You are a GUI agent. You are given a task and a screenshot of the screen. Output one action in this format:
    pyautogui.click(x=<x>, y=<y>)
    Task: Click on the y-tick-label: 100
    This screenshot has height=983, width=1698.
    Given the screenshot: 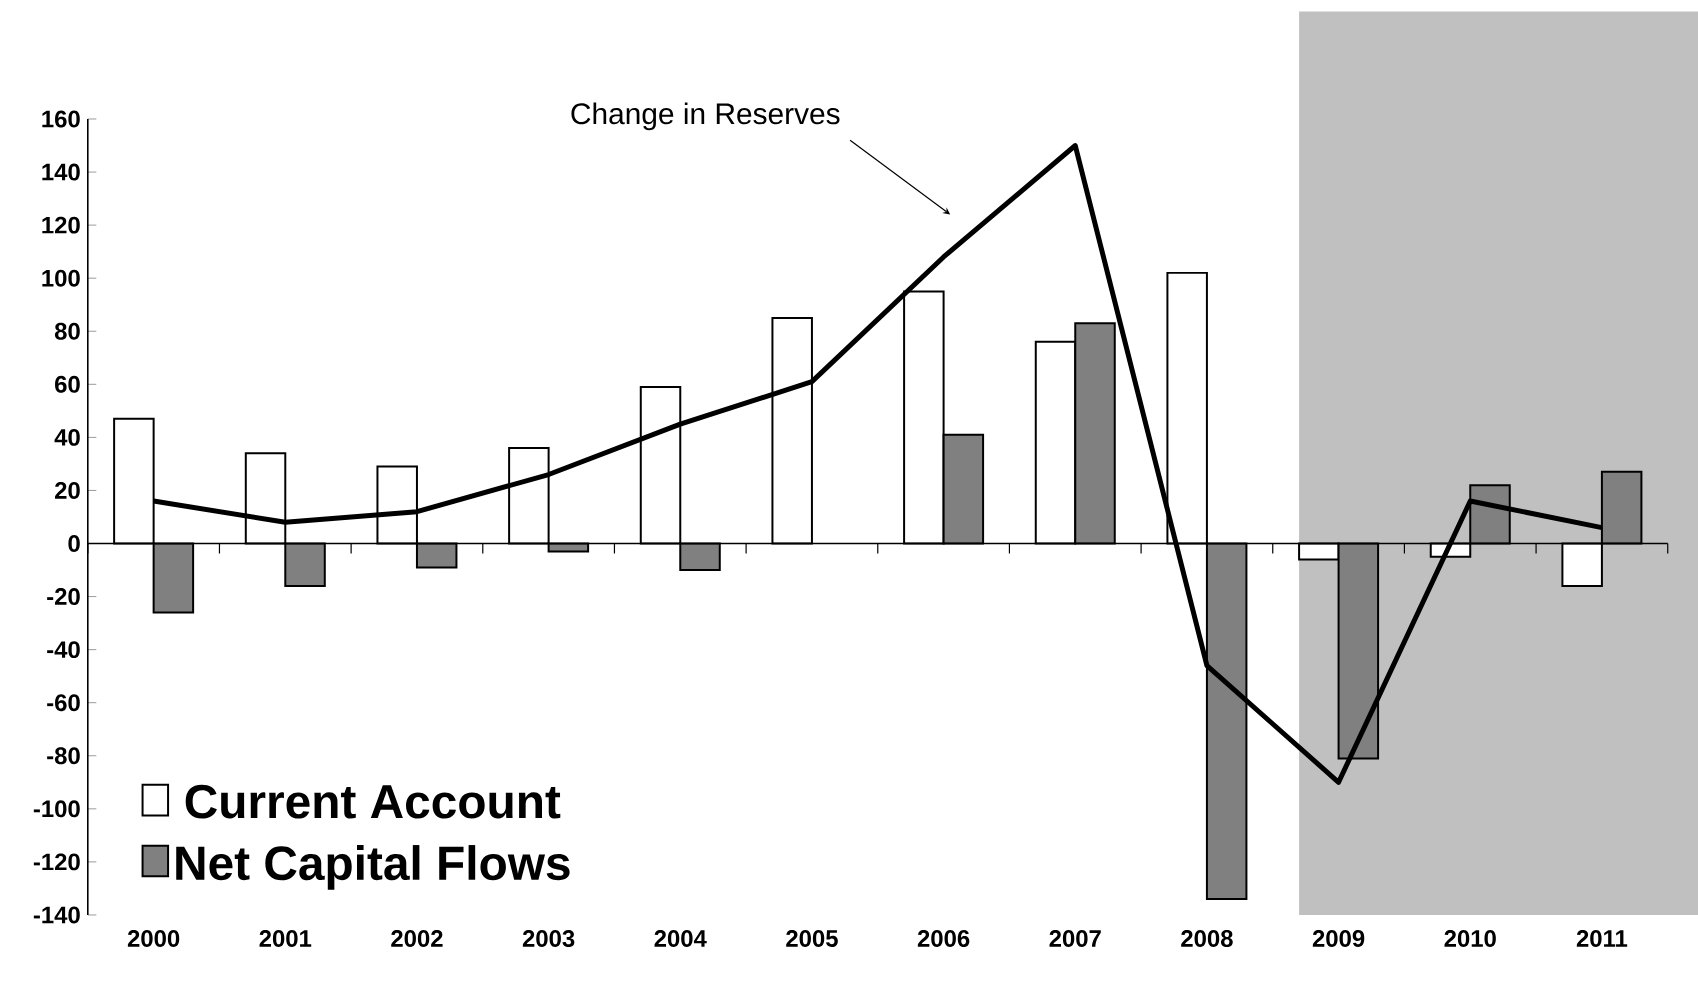 What is the action you would take?
    pyautogui.click(x=61, y=278)
    